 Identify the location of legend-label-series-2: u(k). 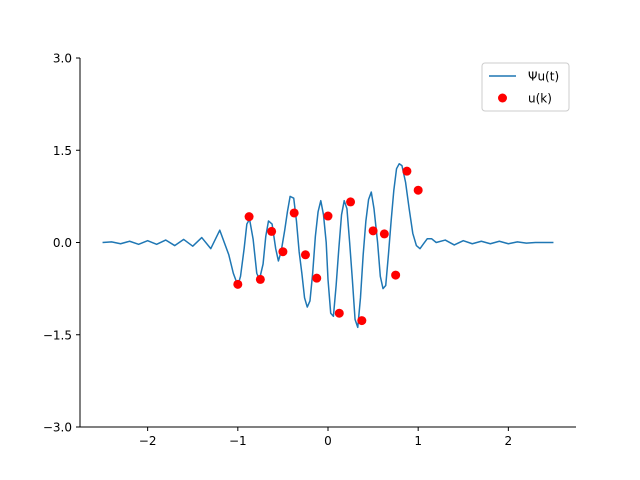
(540, 99).